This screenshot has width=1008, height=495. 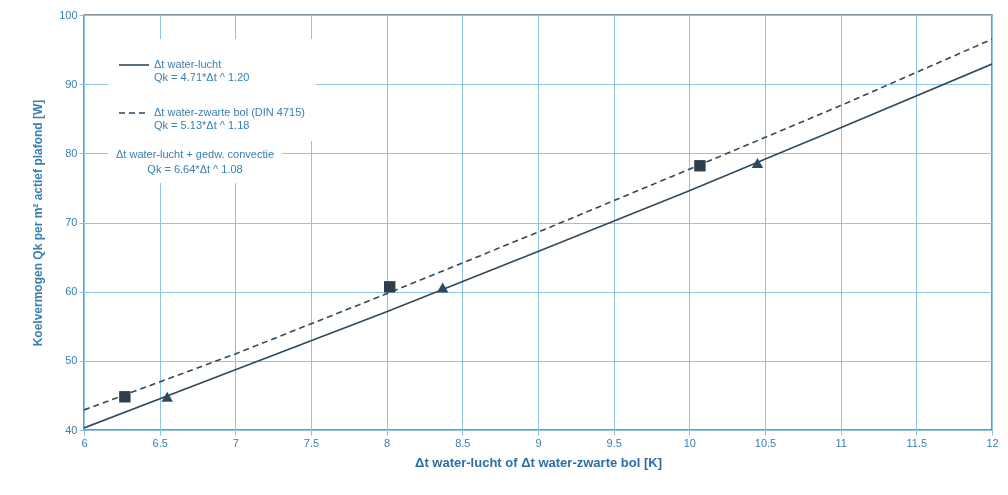 What do you see at coordinates (160, 442) in the screenshot?
I see `x-tick-label: 6.5` at bounding box center [160, 442].